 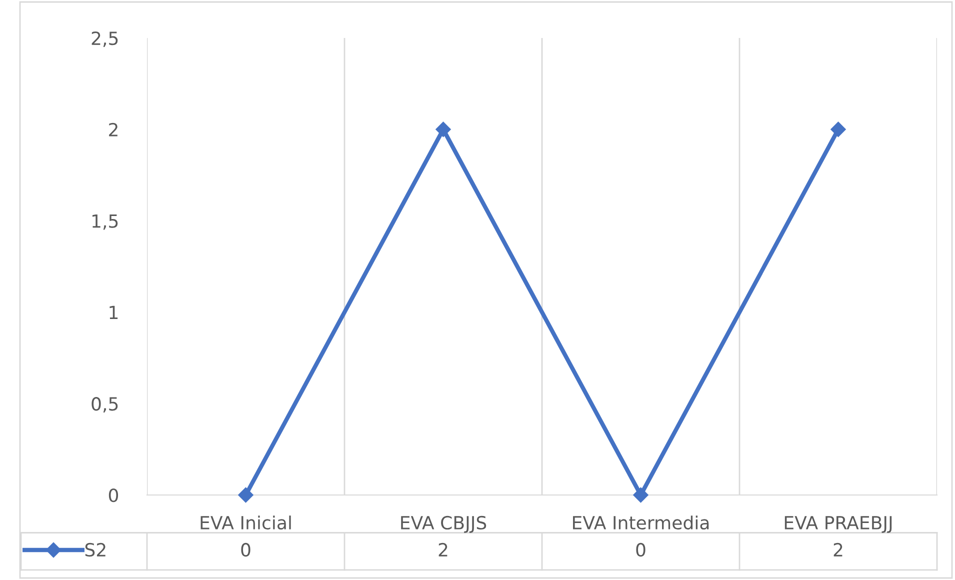 What do you see at coordinates (113, 495) in the screenshot?
I see `y-tick-label: 0` at bounding box center [113, 495].